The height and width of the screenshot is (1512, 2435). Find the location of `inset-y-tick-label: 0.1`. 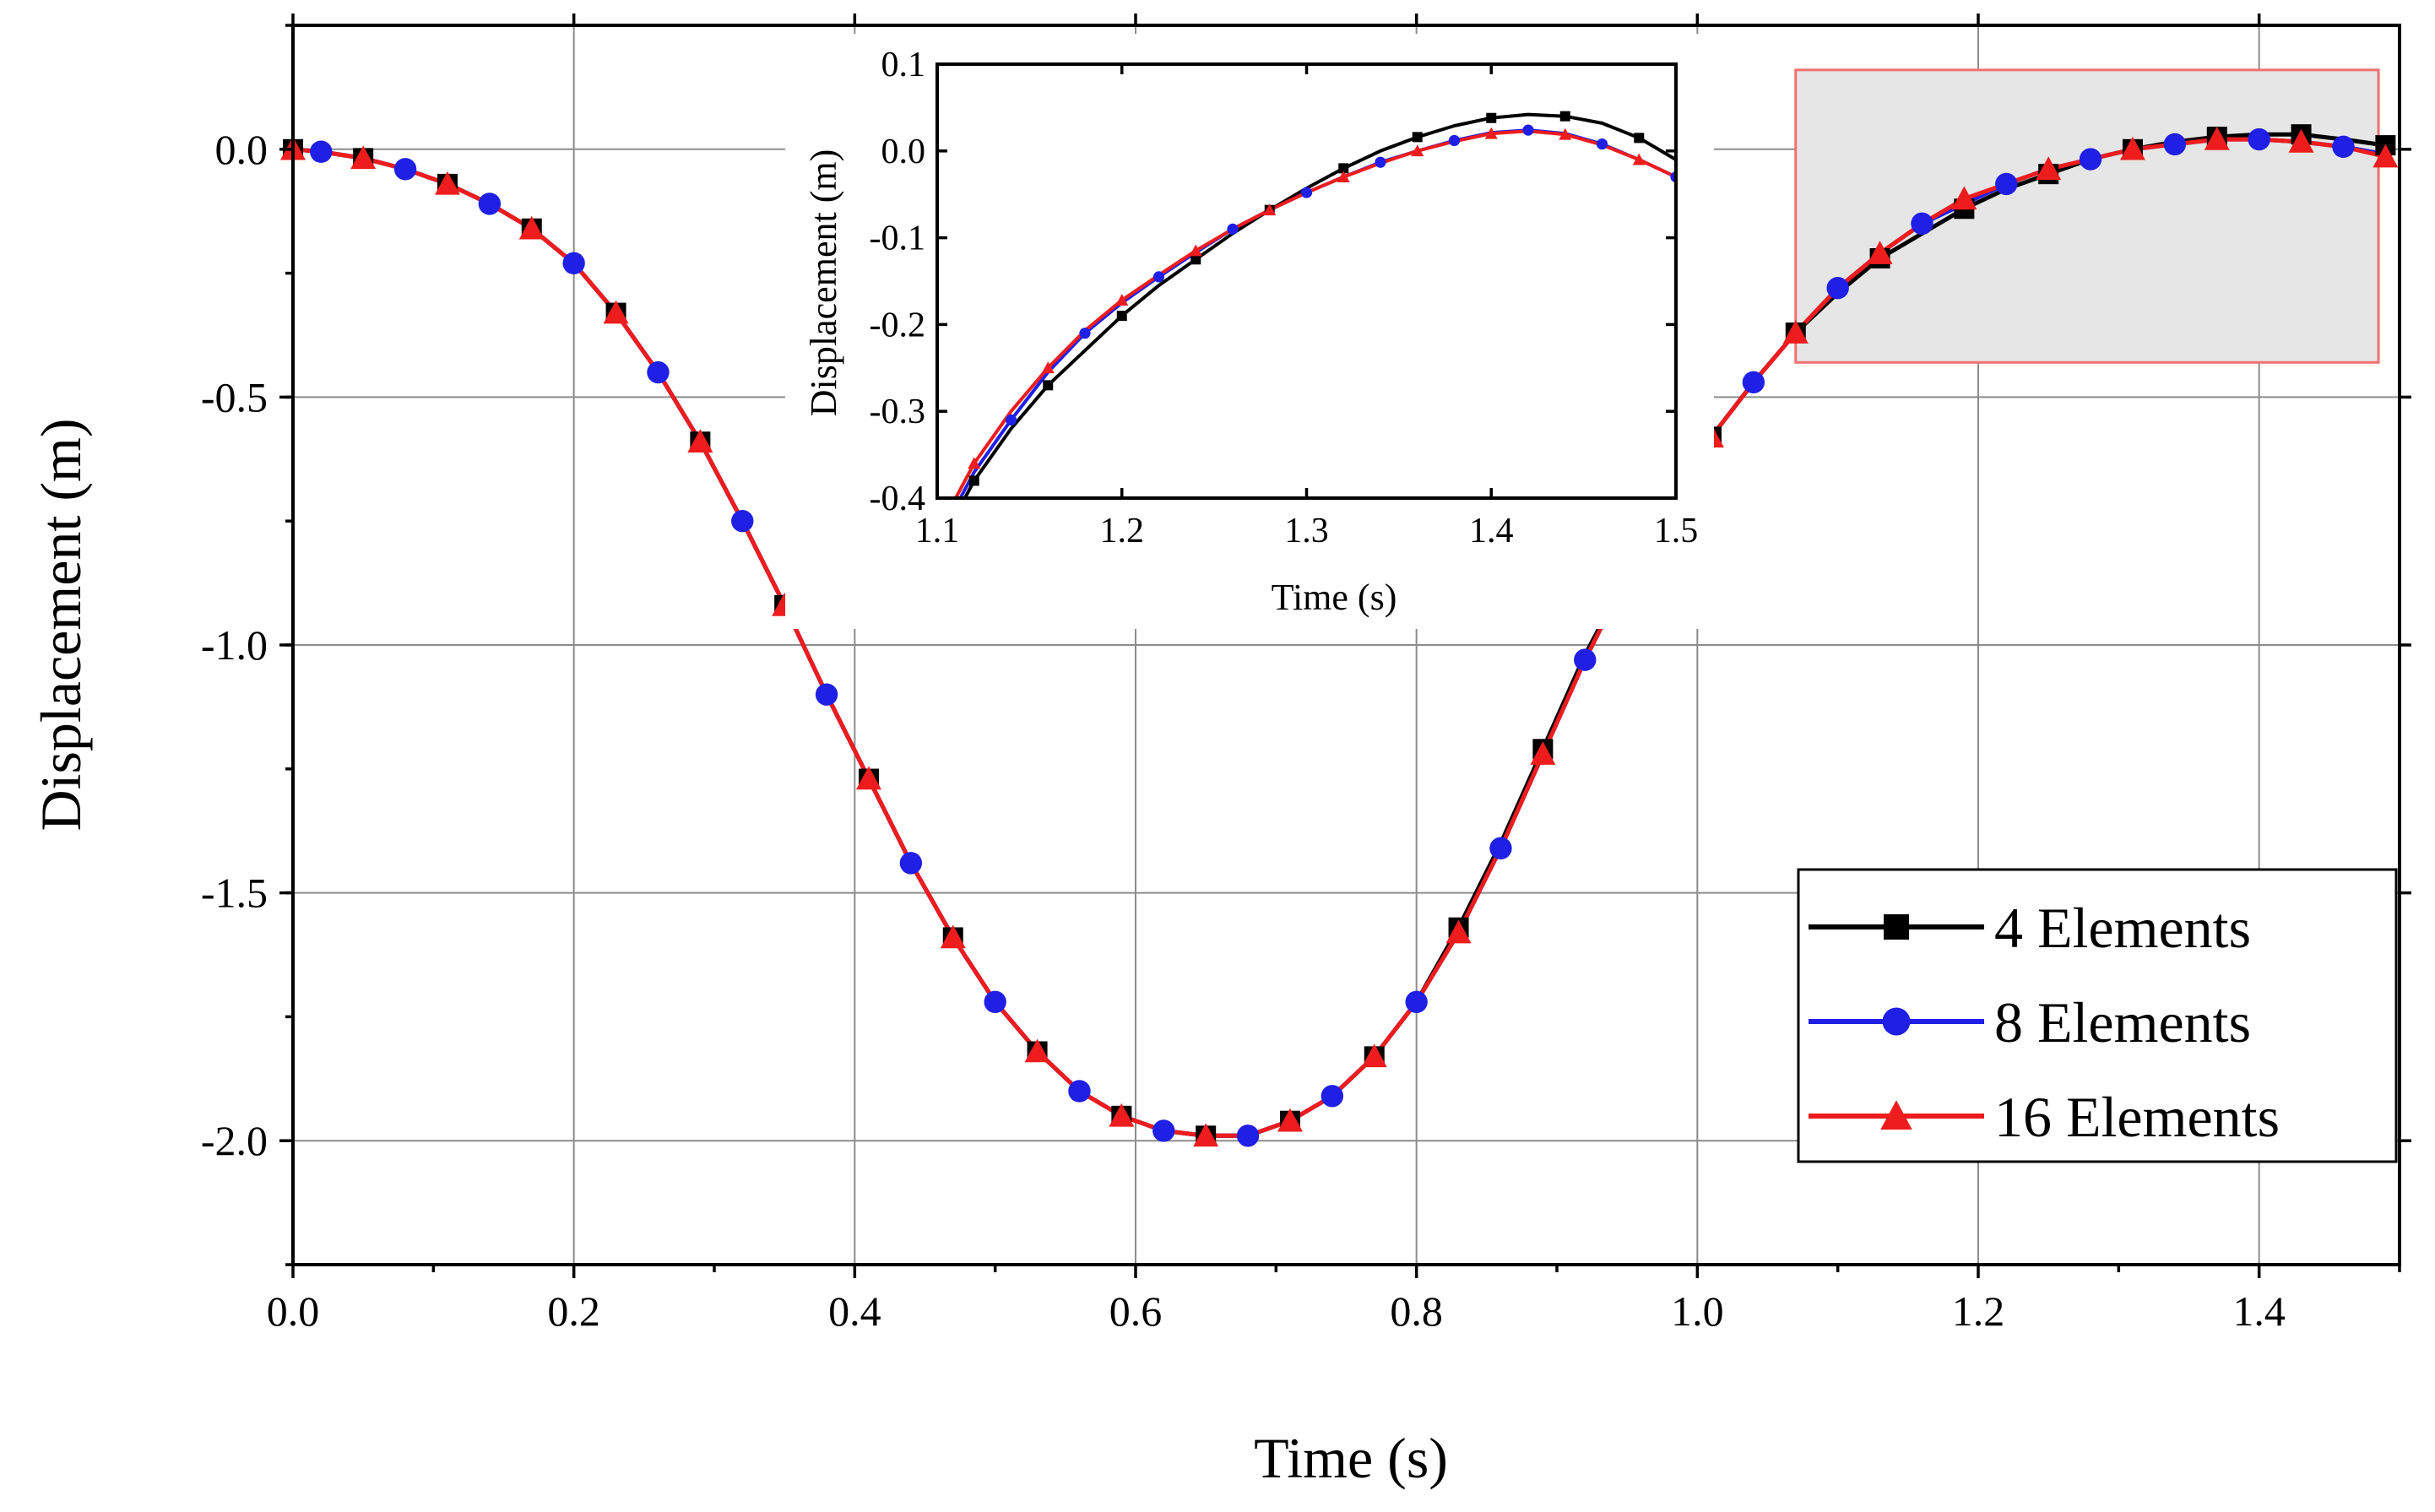

inset-y-tick-label: 0.1 is located at coordinates (903, 65).